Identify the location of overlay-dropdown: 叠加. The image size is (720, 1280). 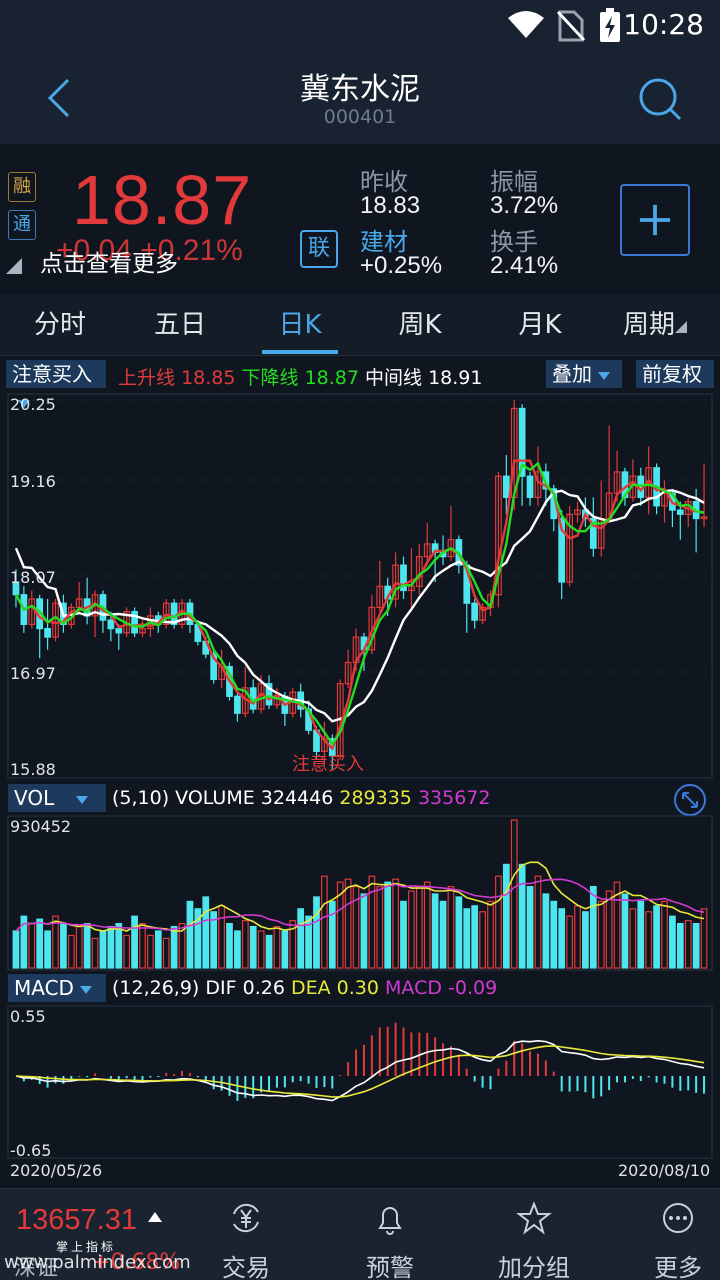
(584, 374).